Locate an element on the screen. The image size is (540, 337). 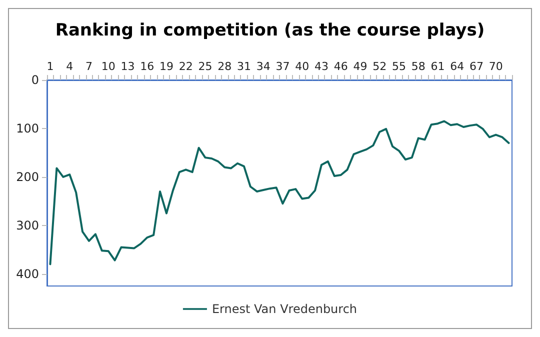
x-tick-label: 25 is located at coordinates (205, 66).